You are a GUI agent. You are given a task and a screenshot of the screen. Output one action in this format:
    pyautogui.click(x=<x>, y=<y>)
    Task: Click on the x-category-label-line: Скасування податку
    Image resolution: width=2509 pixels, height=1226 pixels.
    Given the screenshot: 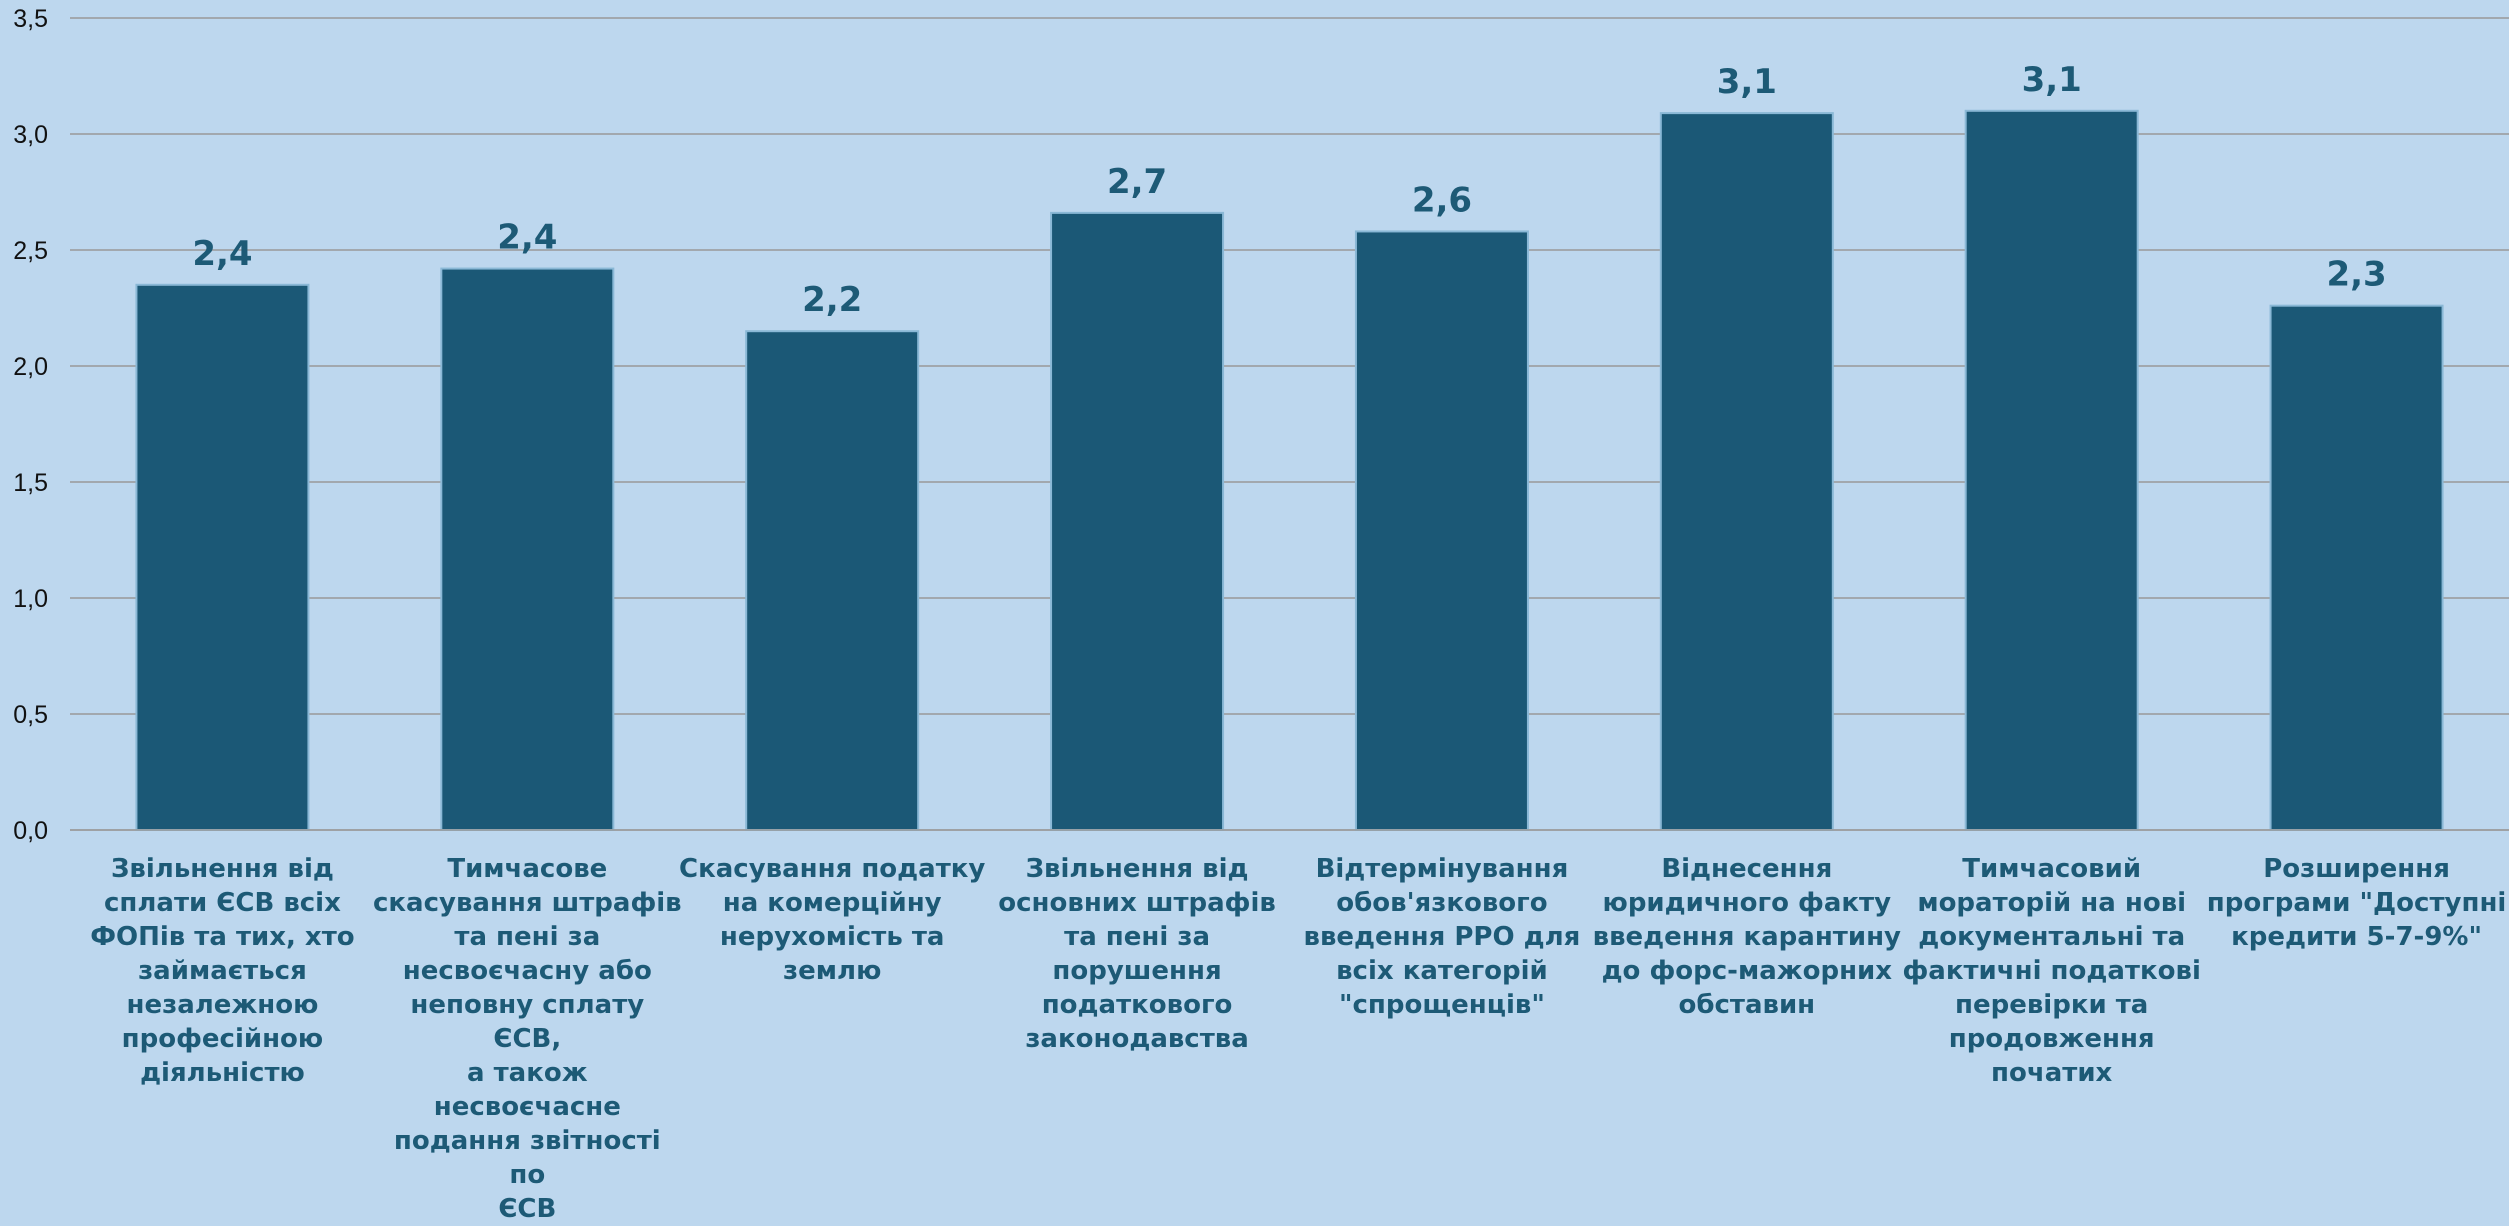 What is the action you would take?
    pyautogui.click(x=832, y=869)
    